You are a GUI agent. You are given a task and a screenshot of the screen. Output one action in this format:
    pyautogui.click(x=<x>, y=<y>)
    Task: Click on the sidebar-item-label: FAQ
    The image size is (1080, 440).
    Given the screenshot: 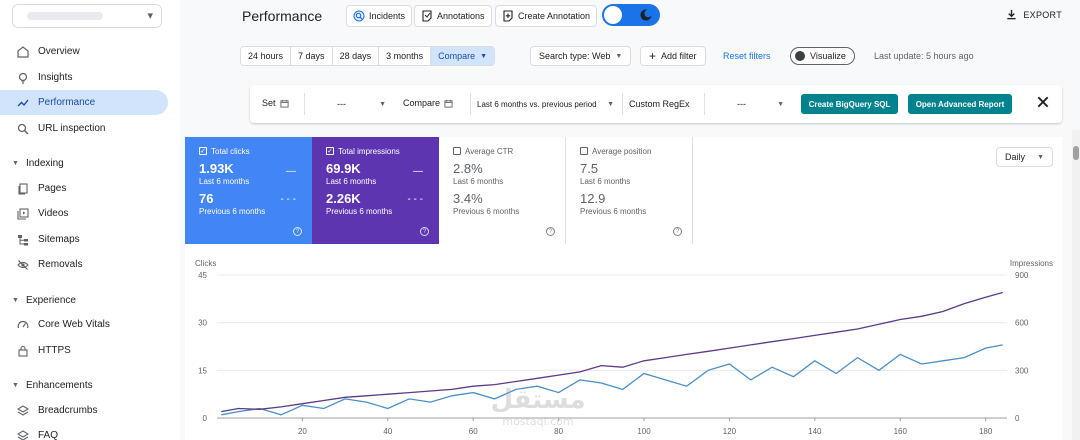 What is the action you would take?
    pyautogui.click(x=48, y=435)
    